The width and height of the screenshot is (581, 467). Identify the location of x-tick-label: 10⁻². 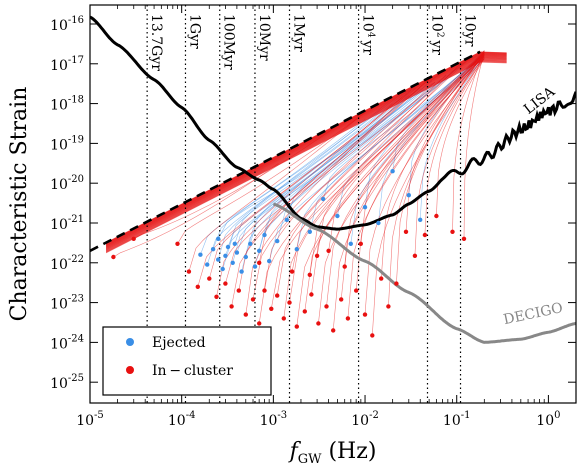
(365, 419).